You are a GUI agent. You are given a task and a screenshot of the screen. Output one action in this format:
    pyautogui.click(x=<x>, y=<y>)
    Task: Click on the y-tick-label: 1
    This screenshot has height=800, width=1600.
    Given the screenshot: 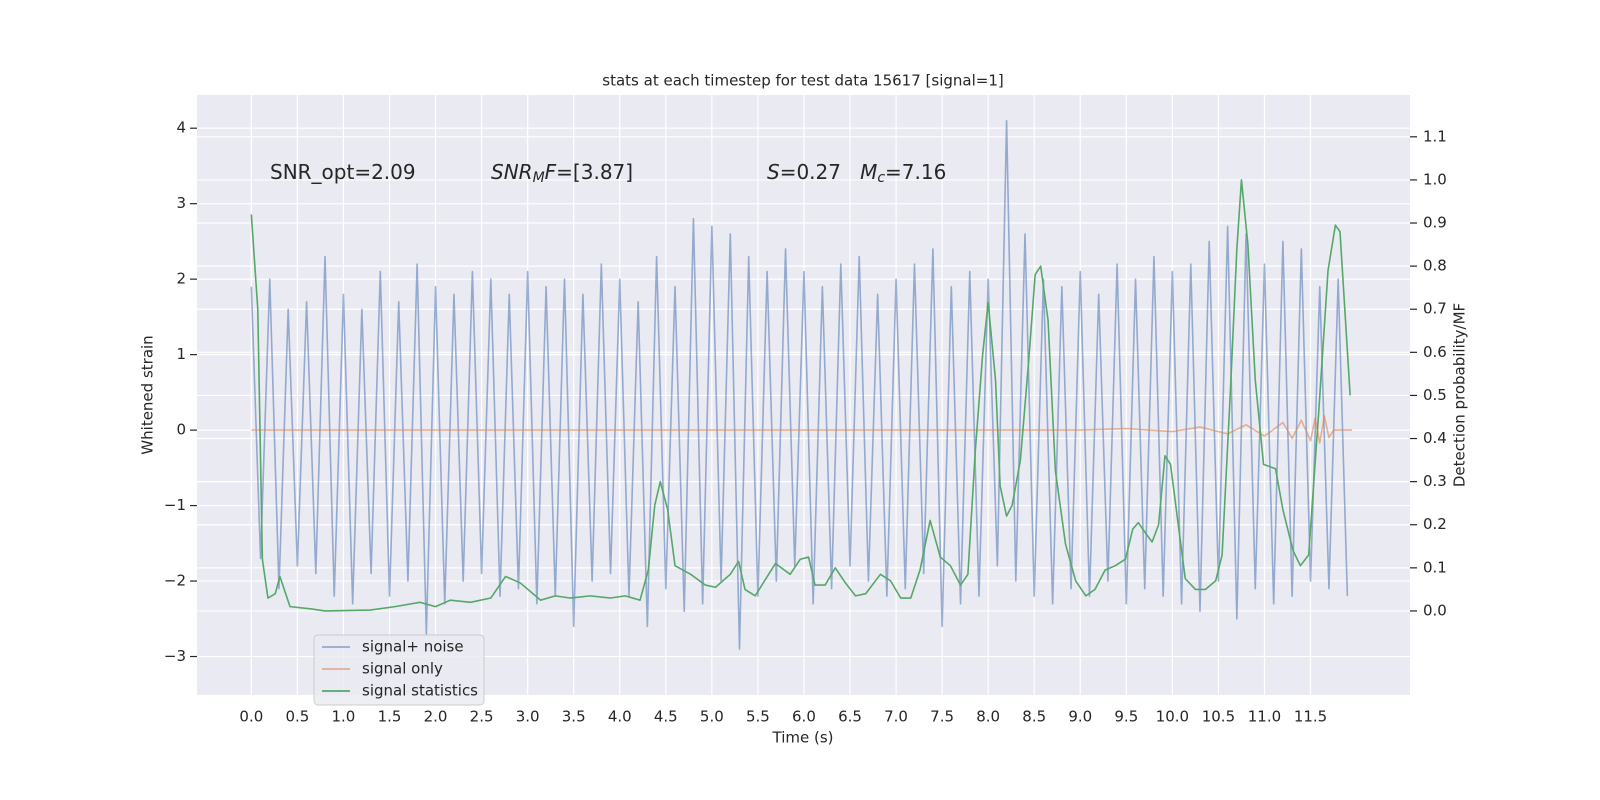 What is the action you would take?
    pyautogui.click(x=181, y=354)
    